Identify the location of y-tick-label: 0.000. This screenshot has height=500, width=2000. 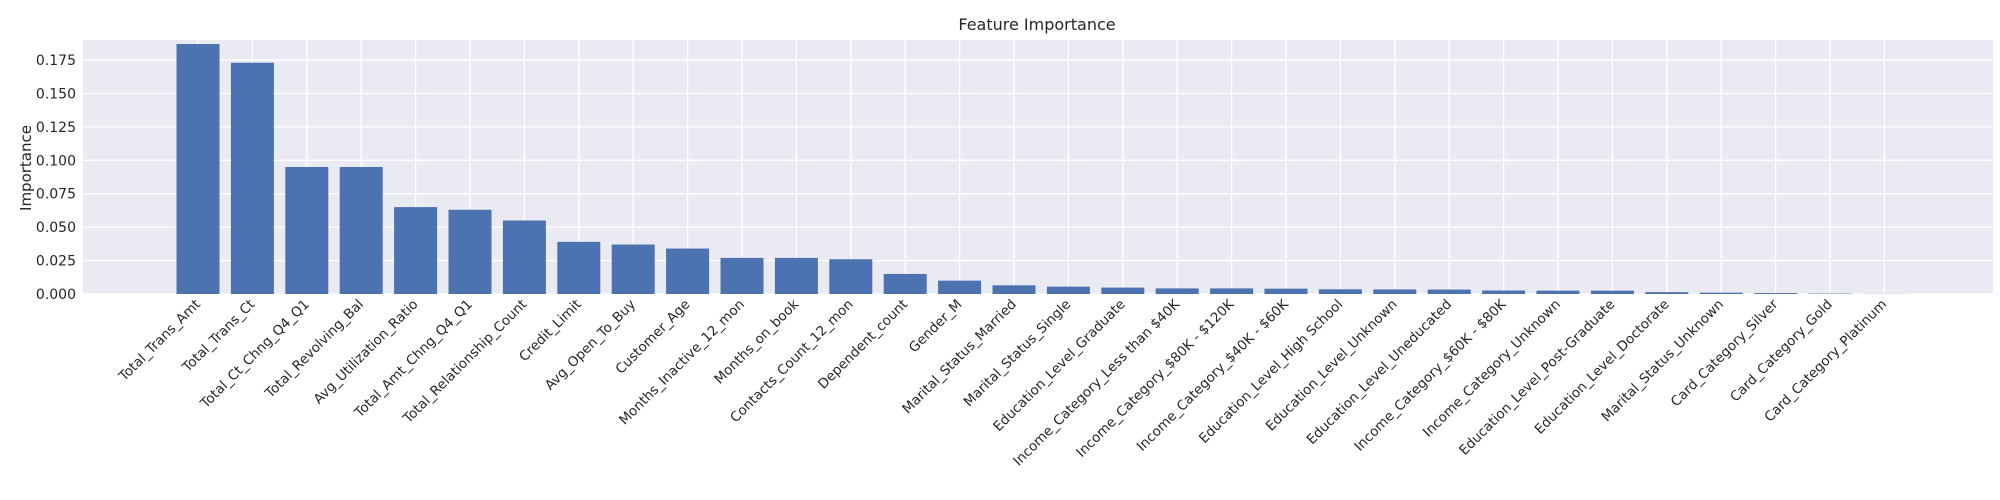
(56, 295).